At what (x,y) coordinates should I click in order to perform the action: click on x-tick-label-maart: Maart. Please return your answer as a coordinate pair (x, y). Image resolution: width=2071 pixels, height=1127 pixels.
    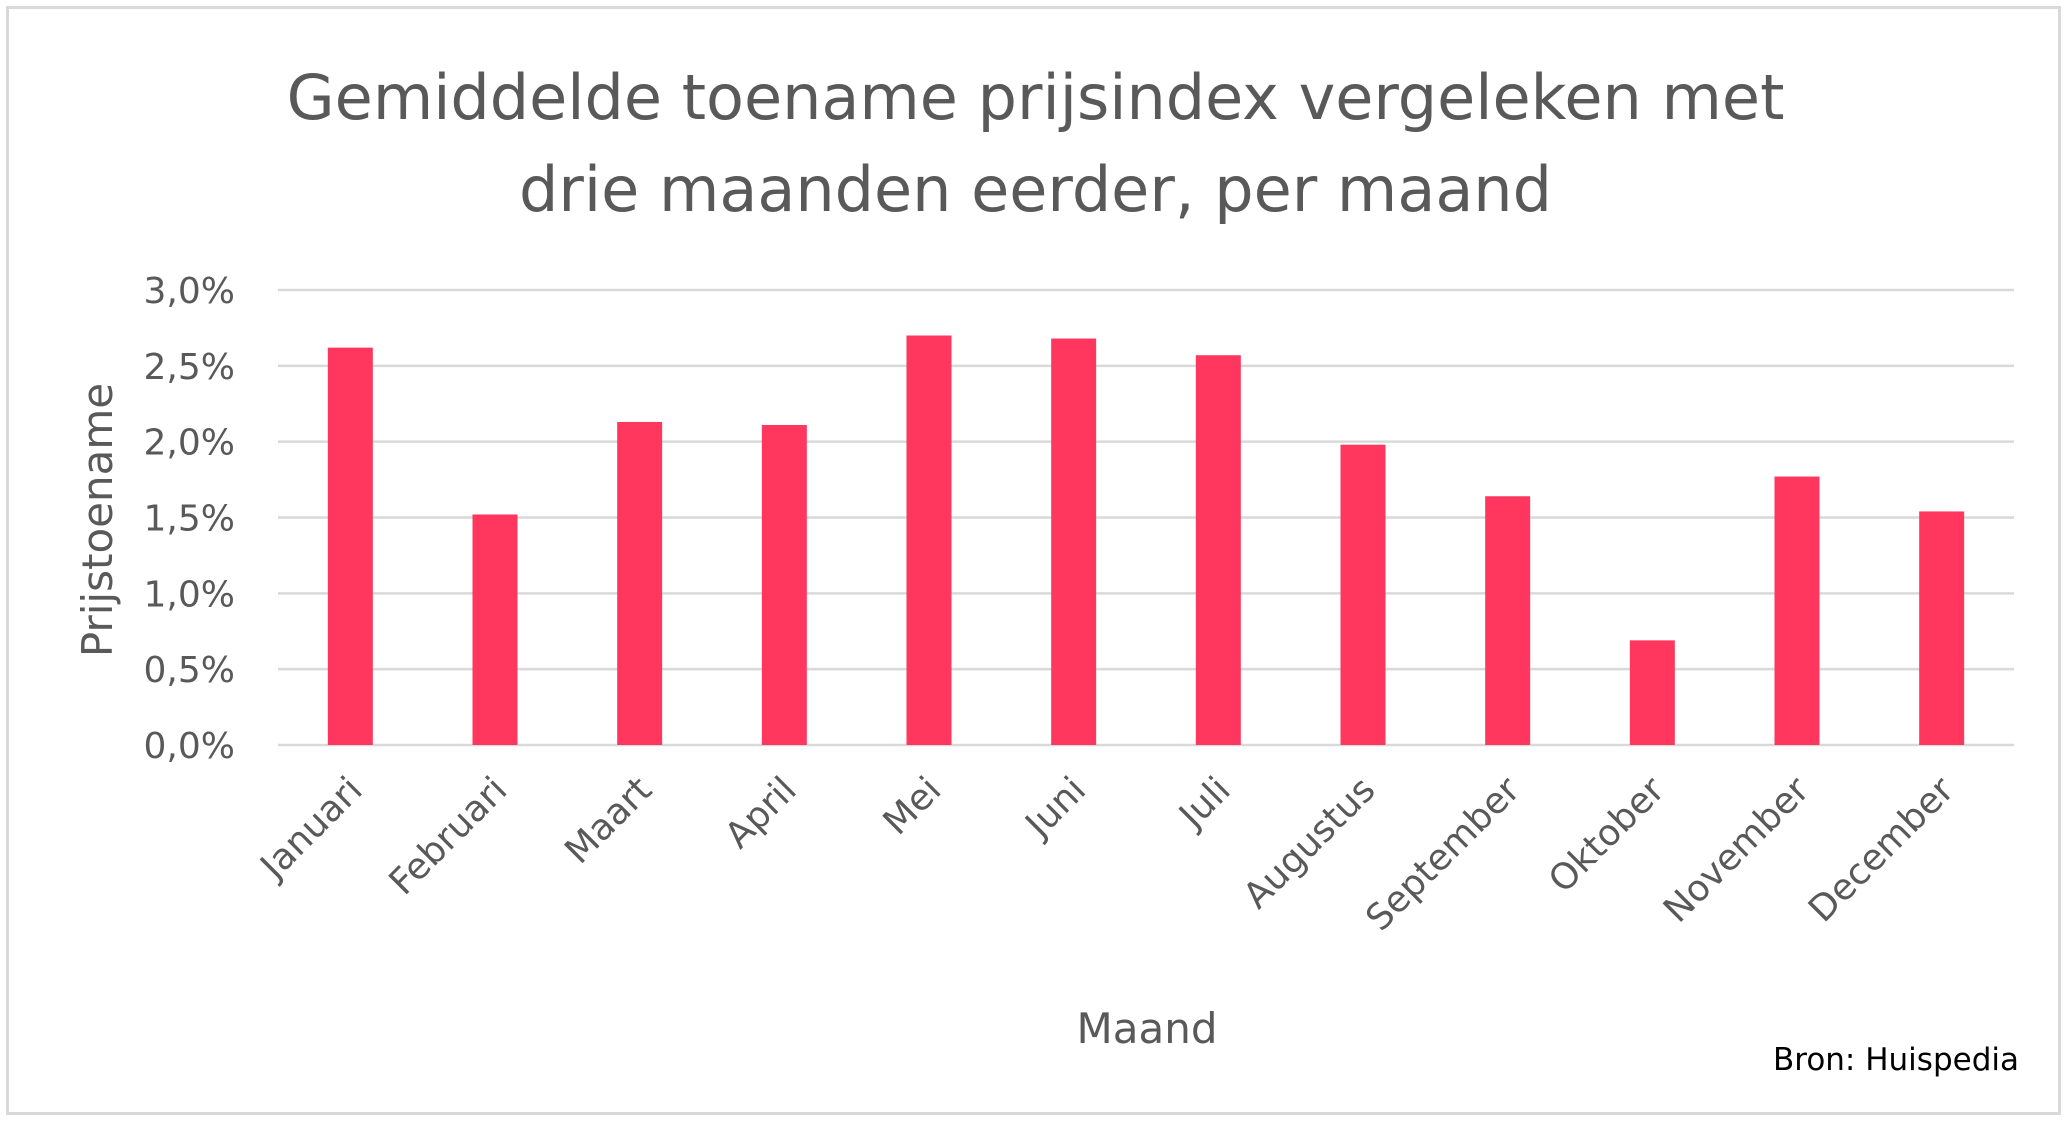
    Looking at the image, I should click on (608, 820).